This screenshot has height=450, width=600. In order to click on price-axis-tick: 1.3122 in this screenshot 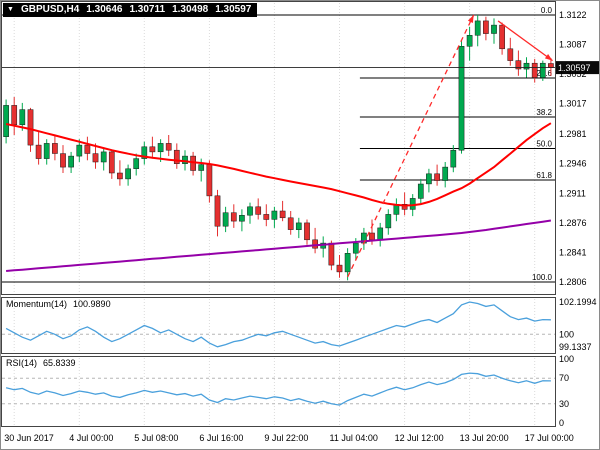, I will do `click(573, 15)`.